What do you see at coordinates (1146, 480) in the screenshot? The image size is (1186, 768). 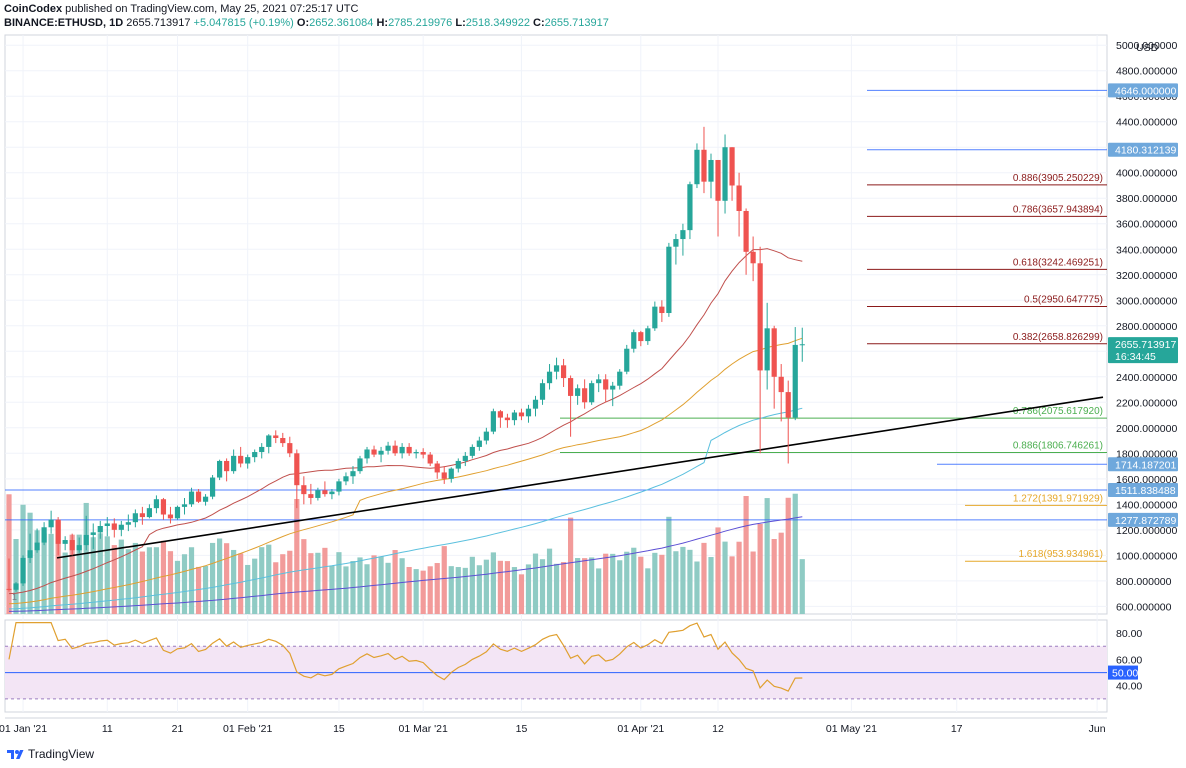 I see `y-tick-label: 1600.000000` at bounding box center [1146, 480].